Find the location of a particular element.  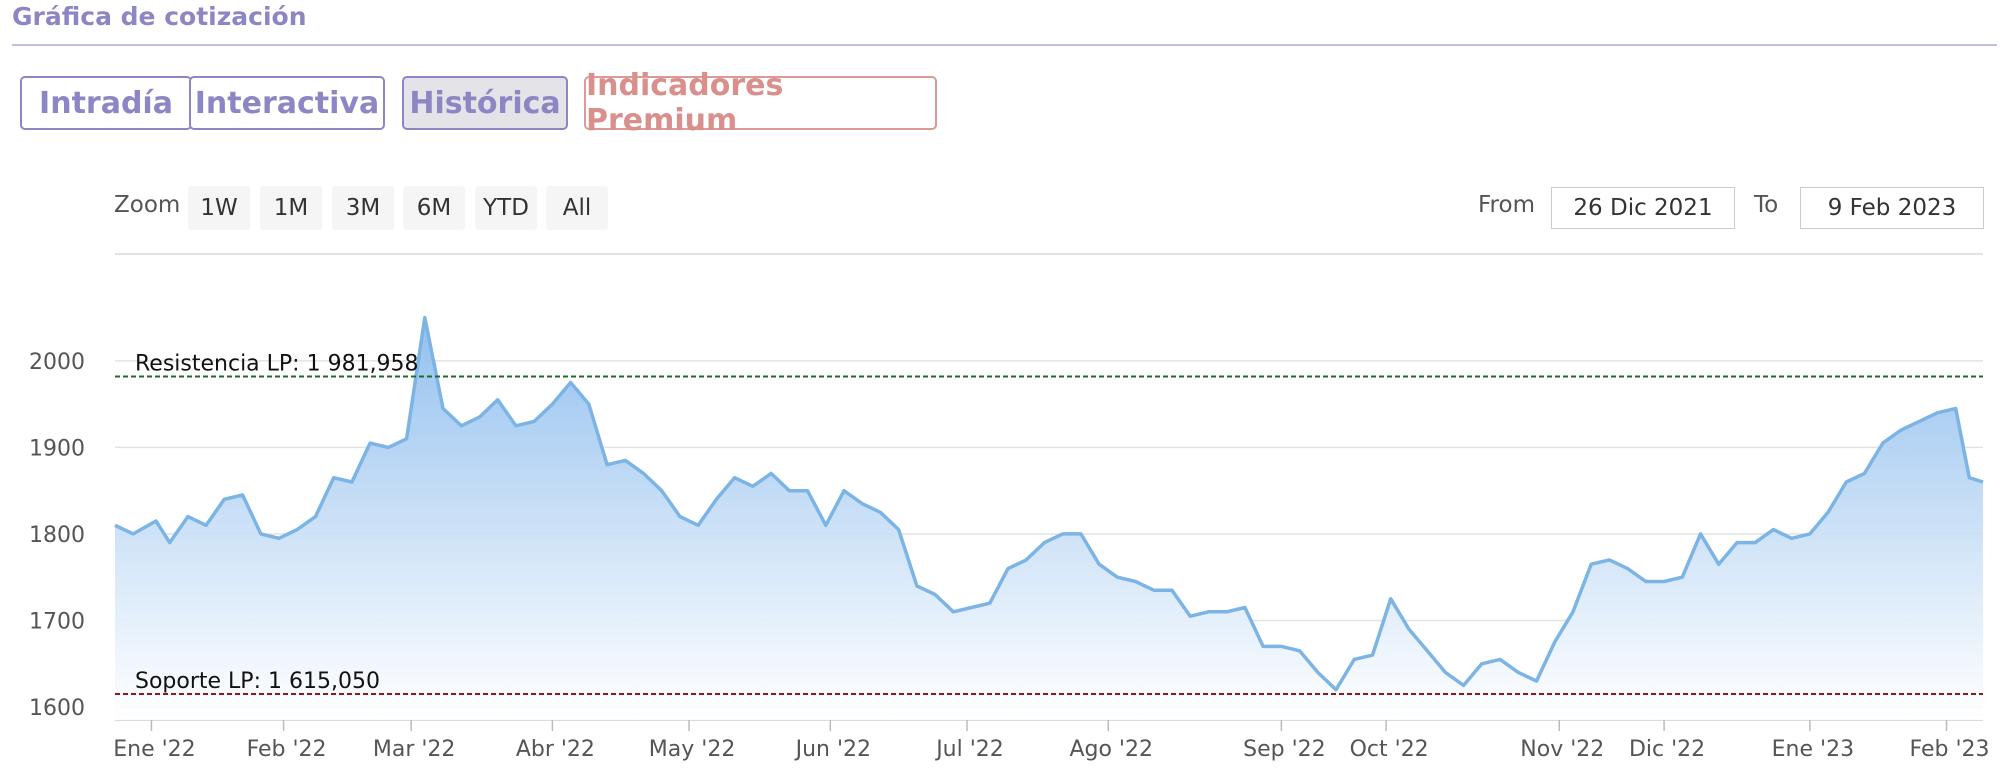

x-tick-label: Abr '22 is located at coordinates (555, 749).